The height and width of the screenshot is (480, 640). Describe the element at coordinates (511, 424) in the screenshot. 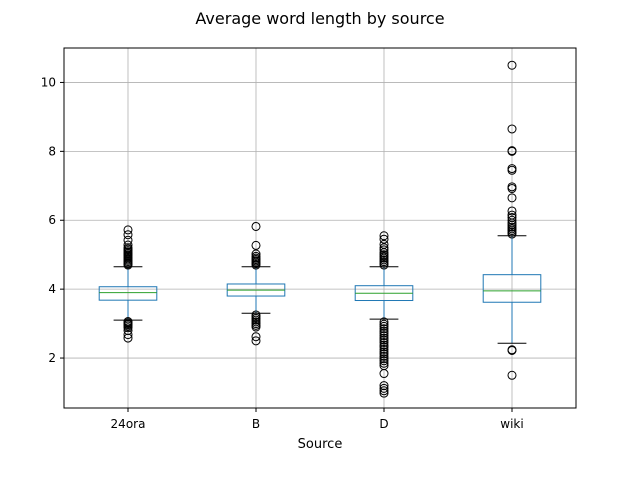

I see `x-tick-label: wiki` at that location.